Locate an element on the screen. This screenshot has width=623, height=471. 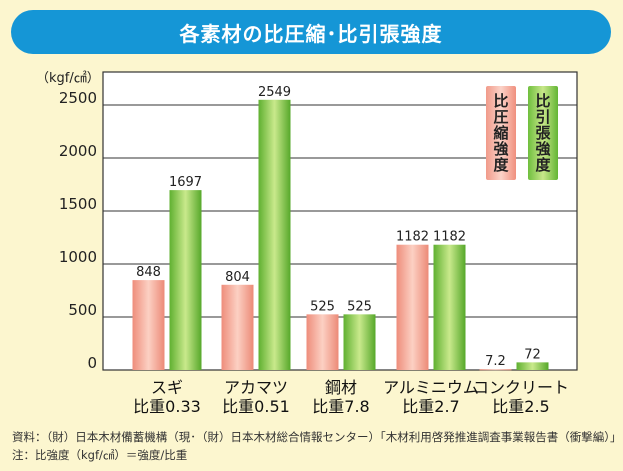
y-tick-label: 1500 is located at coordinates (77, 204).